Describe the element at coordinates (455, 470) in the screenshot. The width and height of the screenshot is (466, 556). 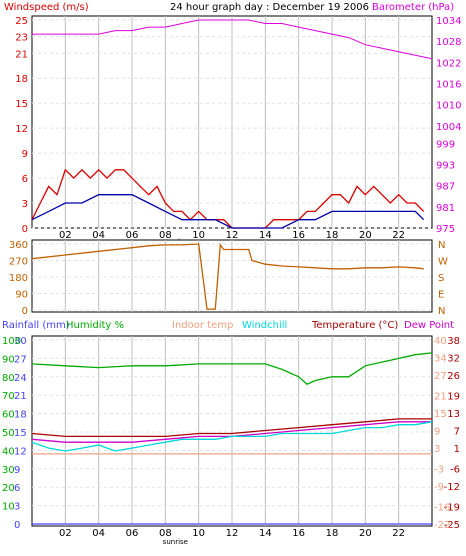
I see `temperature-tick-label: -6` at that location.